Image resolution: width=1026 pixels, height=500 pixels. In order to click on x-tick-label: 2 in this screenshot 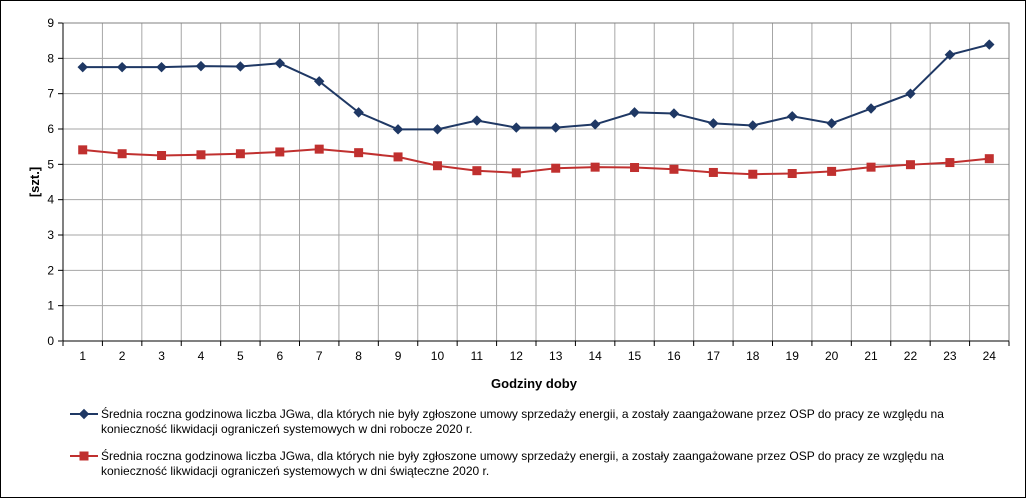, I will do `click(122, 356)`.